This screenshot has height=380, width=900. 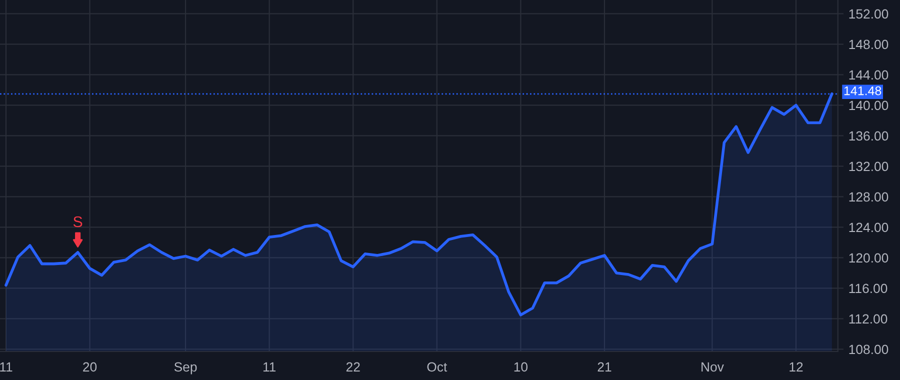 I want to click on x-tick-label: 22, so click(x=353, y=367).